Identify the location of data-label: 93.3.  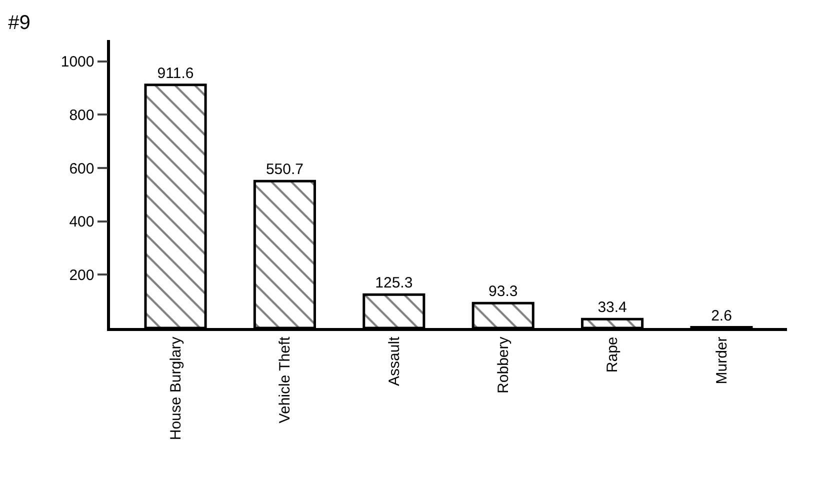
(503, 291).